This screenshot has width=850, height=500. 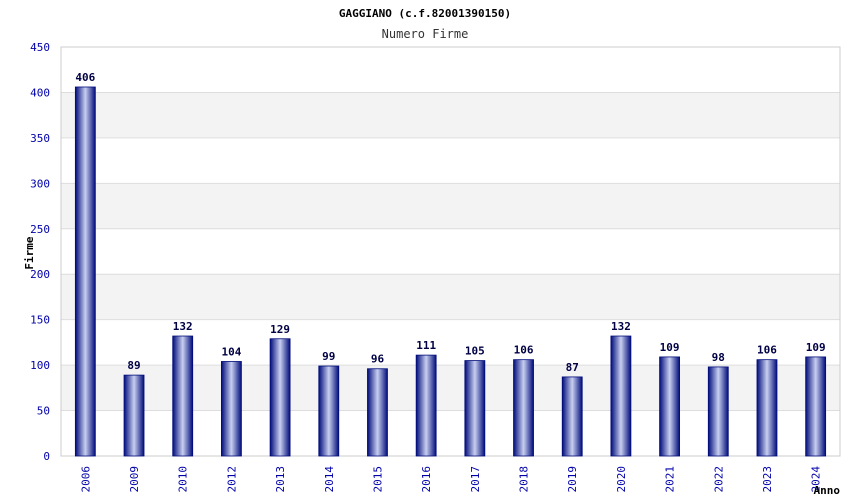 I want to click on data-label: 105, so click(x=475, y=351).